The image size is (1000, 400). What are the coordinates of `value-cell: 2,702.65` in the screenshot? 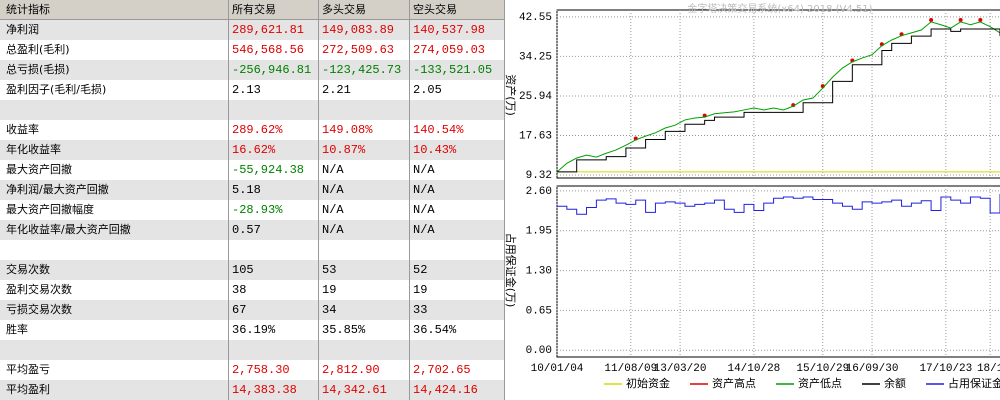 It's located at (442, 370).